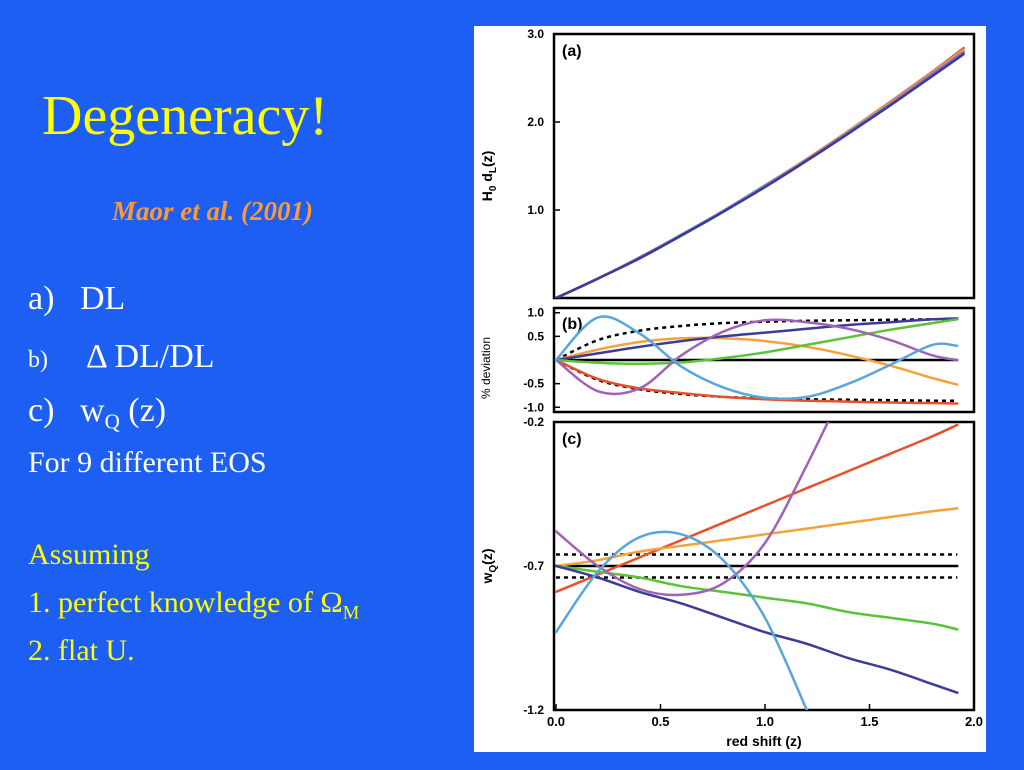 Image resolution: width=1024 pixels, height=770 pixels. Describe the element at coordinates (103, 298) in the screenshot. I see `item-text: DL` at that location.